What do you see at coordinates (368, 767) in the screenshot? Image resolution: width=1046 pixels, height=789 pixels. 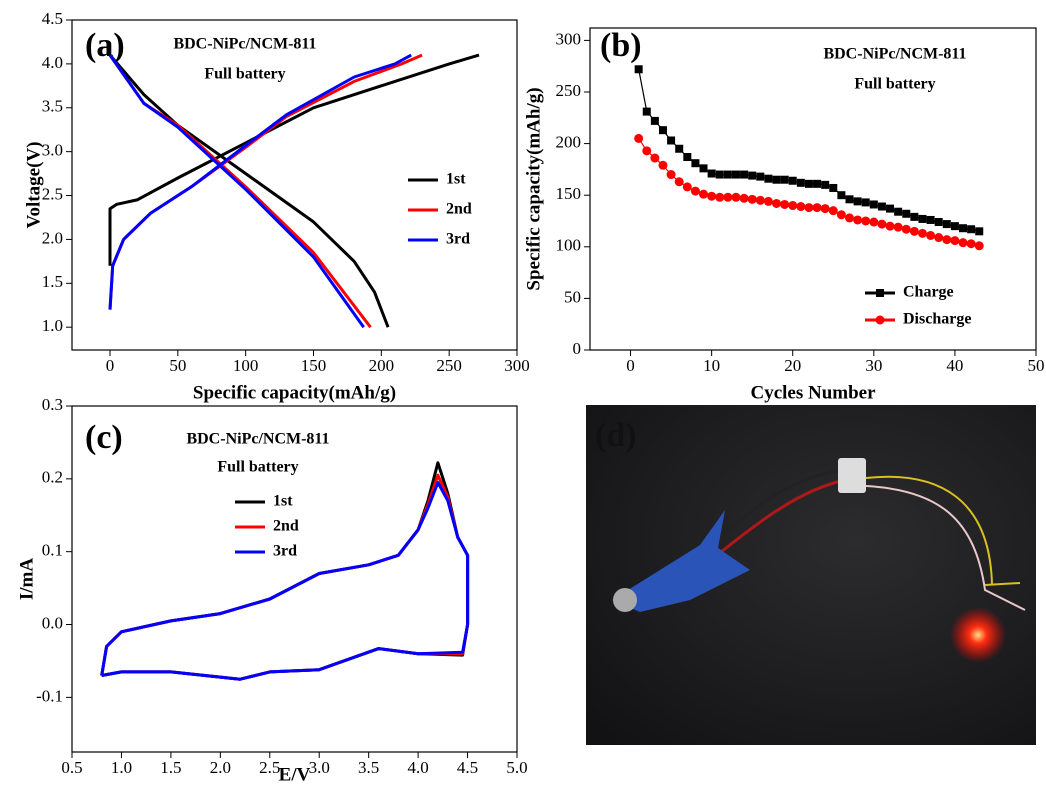 I see `x-tick-label: 3.5` at bounding box center [368, 767].